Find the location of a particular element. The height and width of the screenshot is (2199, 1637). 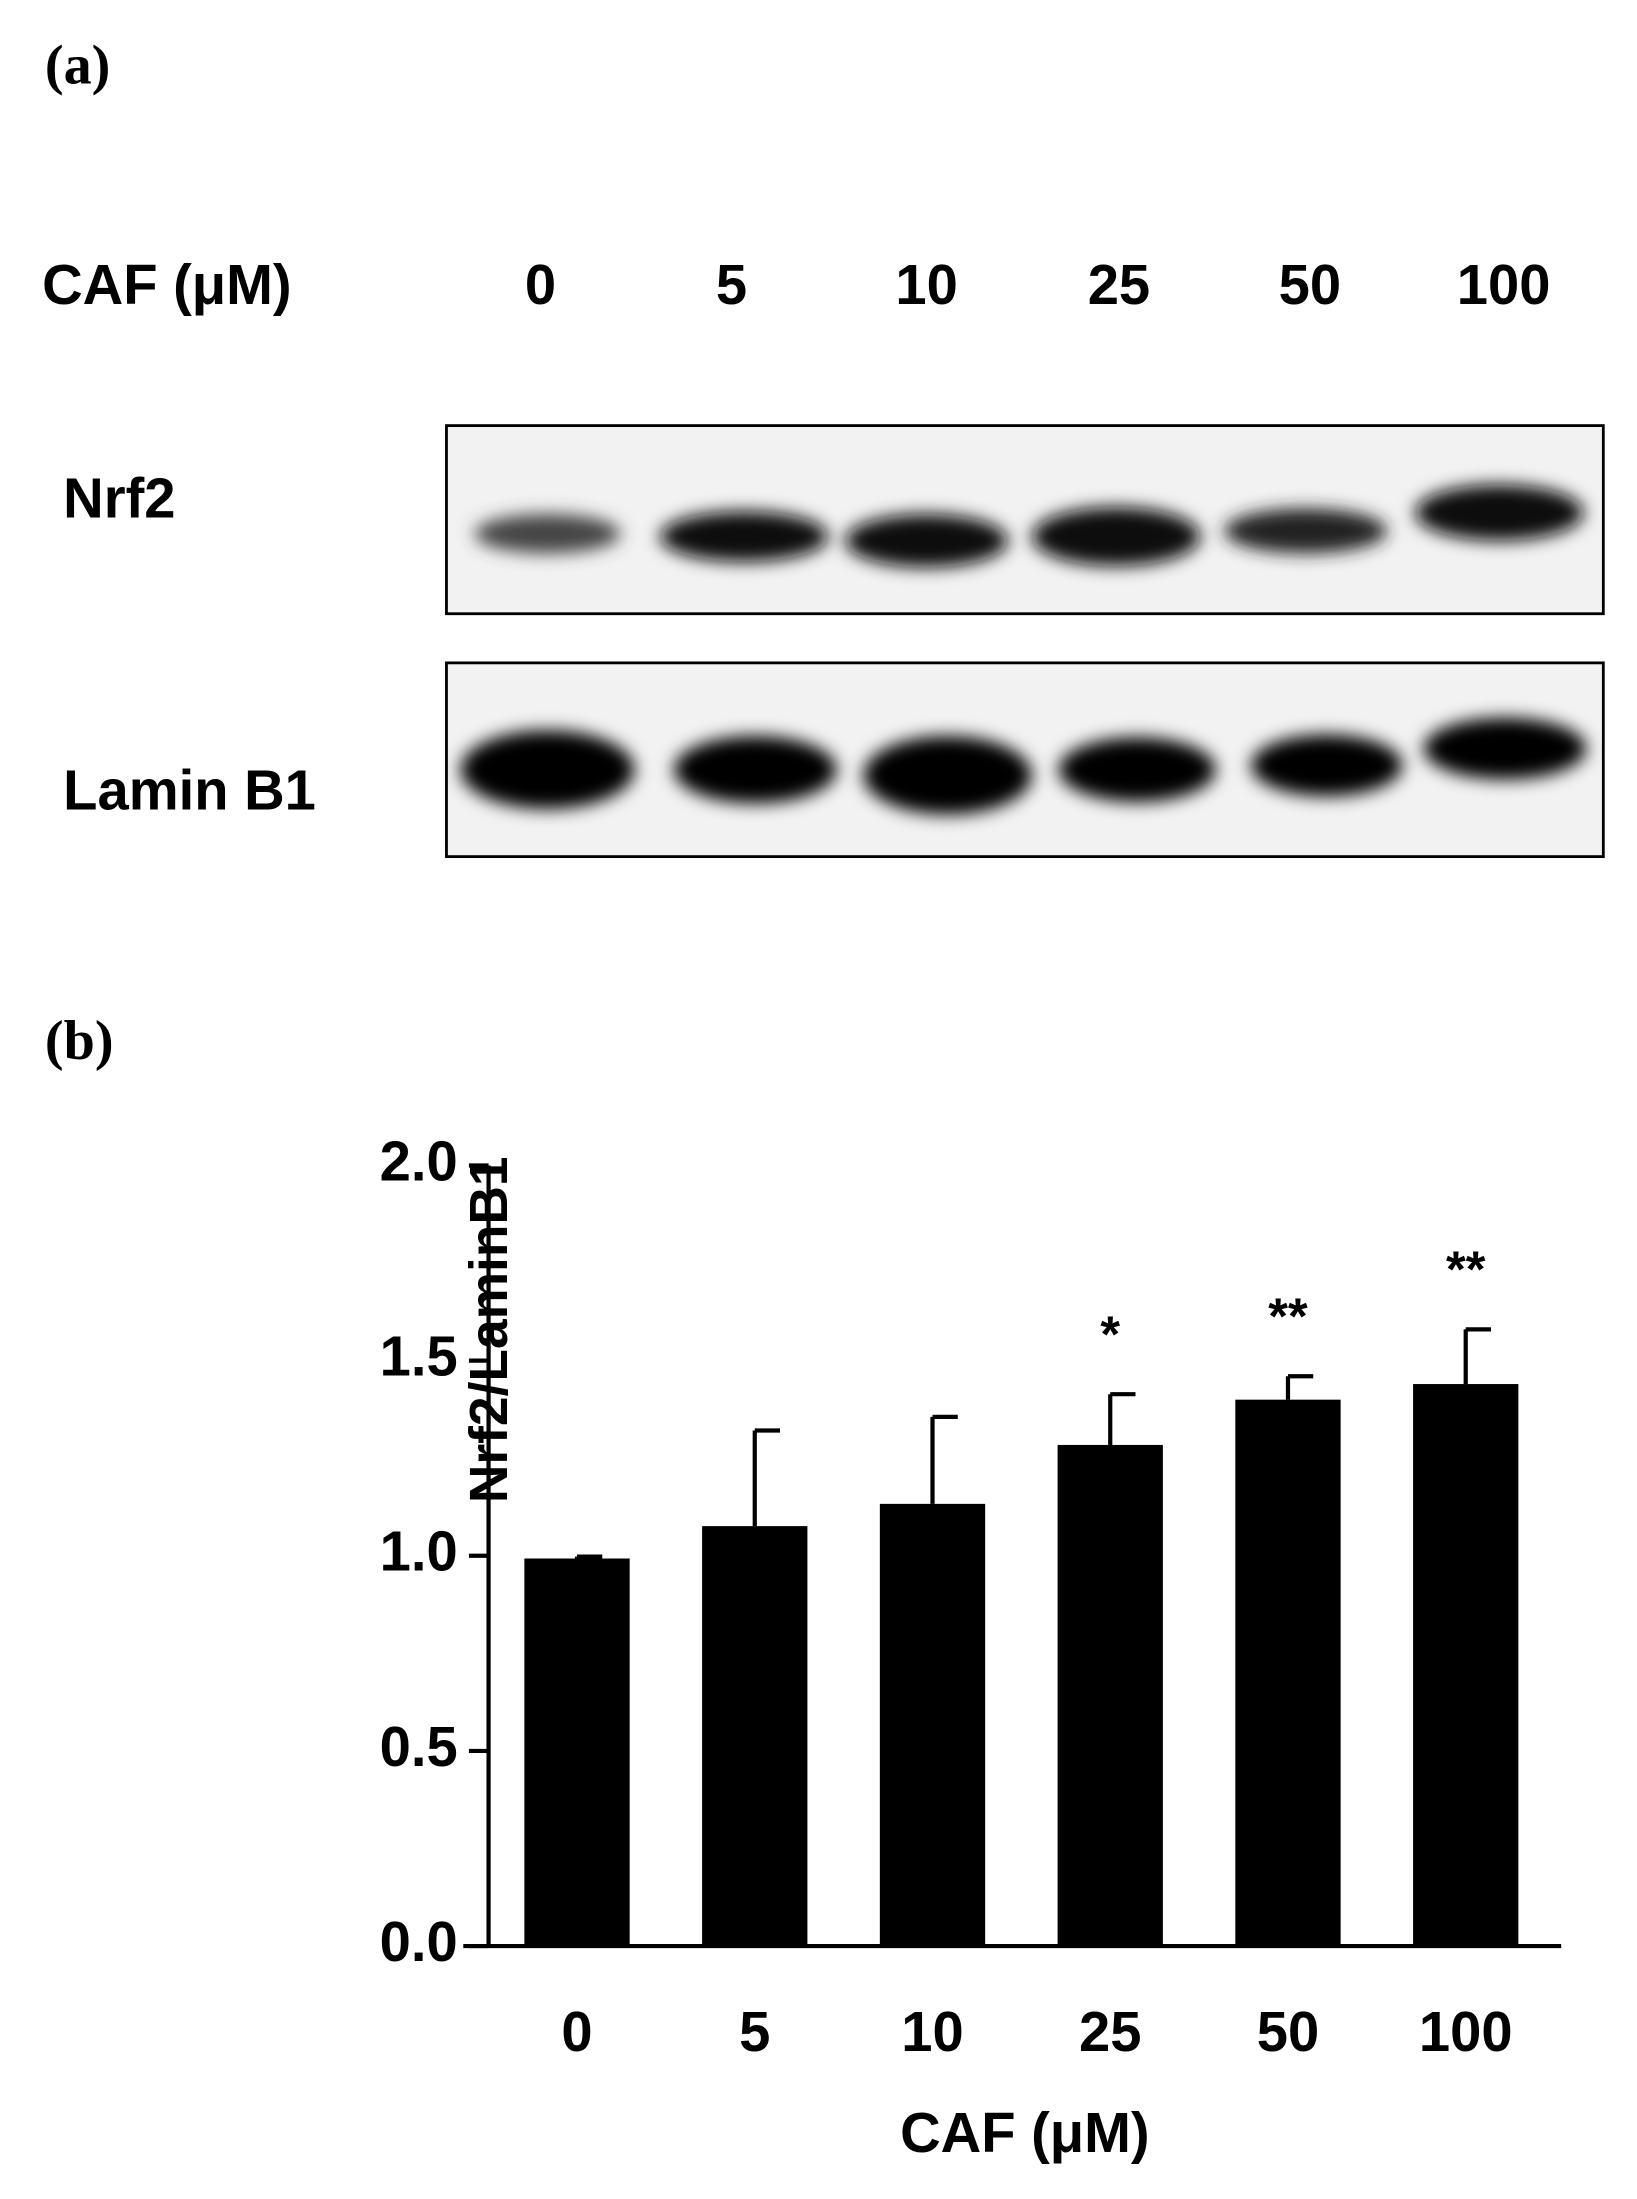

x-tick-label: 5 is located at coordinates (754, 2031).